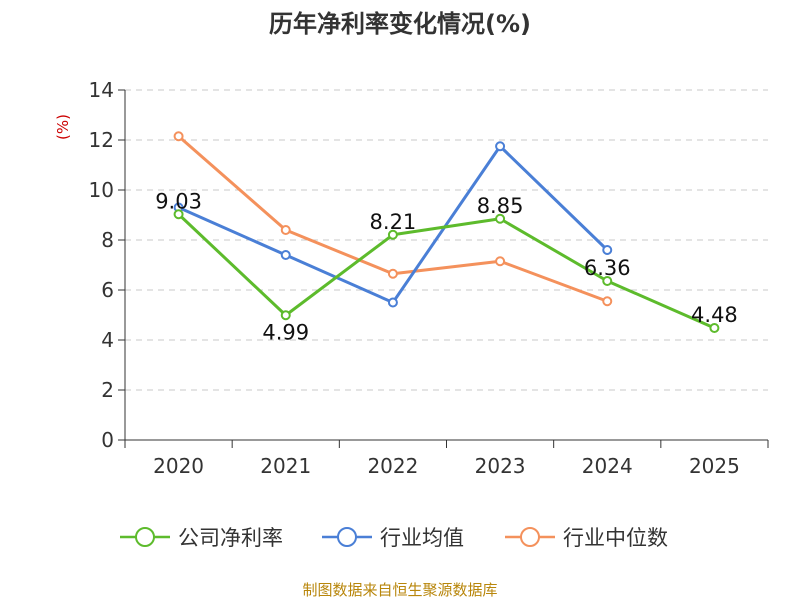  Describe the element at coordinates (101, 190) in the screenshot. I see `y-tick-label: 10` at that location.